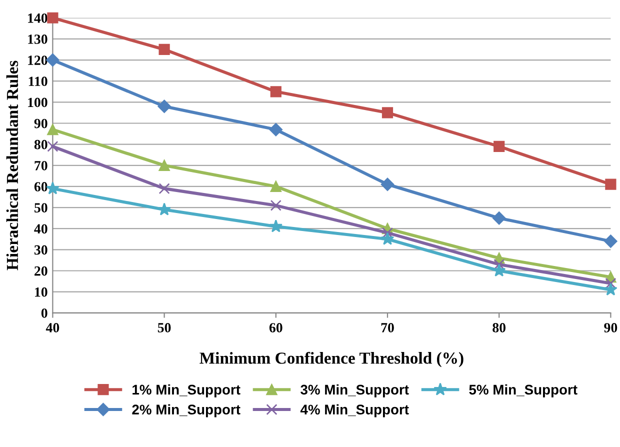 This screenshot has width=620, height=447. Describe the element at coordinates (499, 327) in the screenshot. I see `x-tick-label: 80` at that location.